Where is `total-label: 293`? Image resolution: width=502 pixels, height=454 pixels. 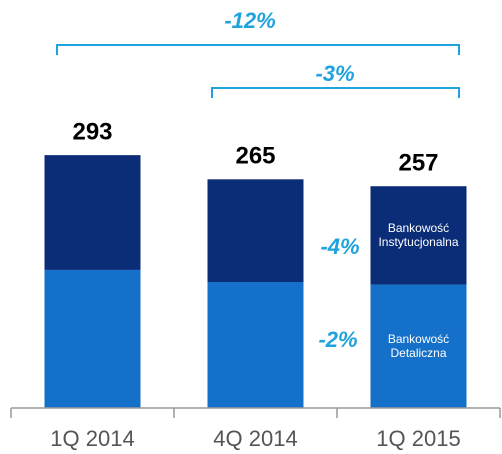
total-label: 293 is located at coordinates (92, 131).